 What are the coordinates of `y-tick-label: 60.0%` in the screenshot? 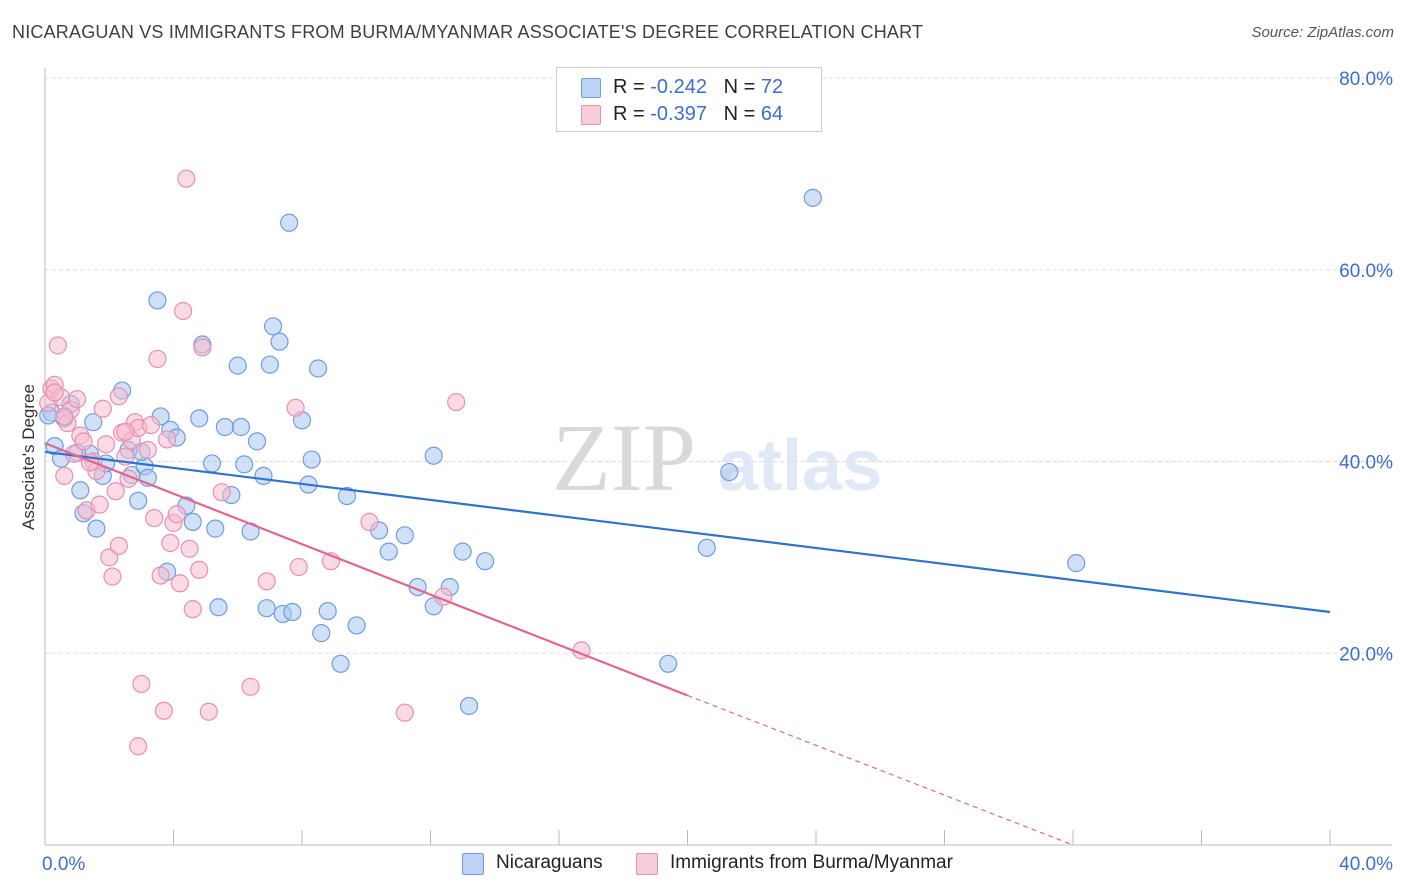 It's located at (1366, 271).